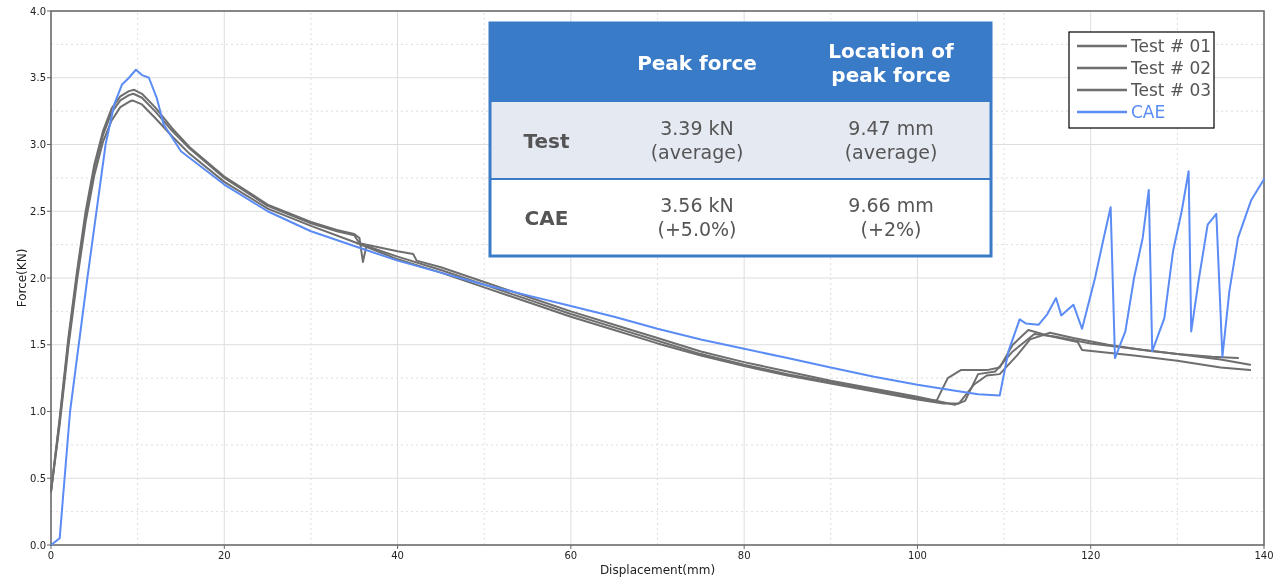 The width and height of the screenshot is (1273, 579). What do you see at coordinates (38, 411) in the screenshot?
I see `y-tick-label: 1.0` at bounding box center [38, 411].